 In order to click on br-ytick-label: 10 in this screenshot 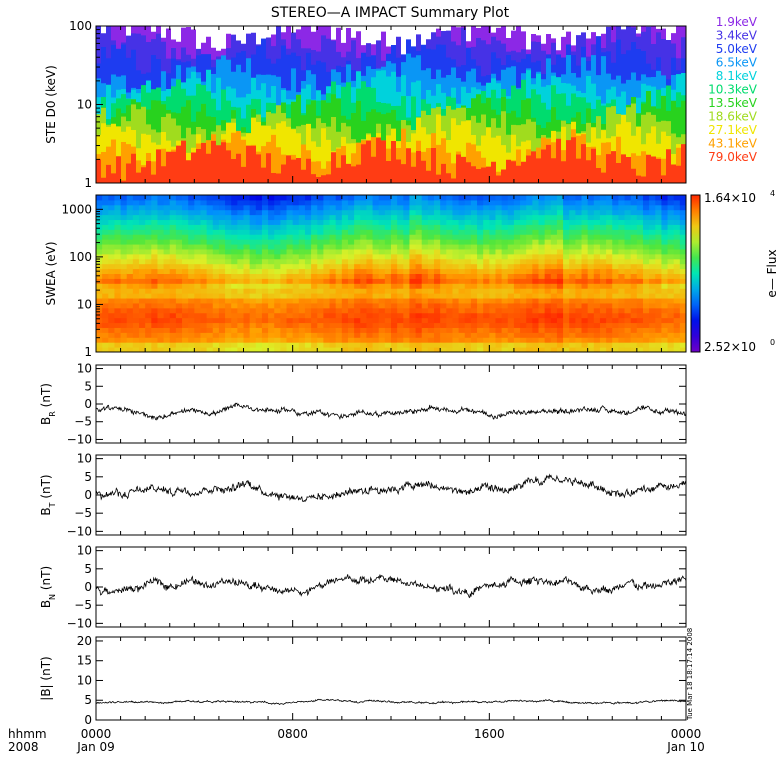, I will do `click(84, 369)`.